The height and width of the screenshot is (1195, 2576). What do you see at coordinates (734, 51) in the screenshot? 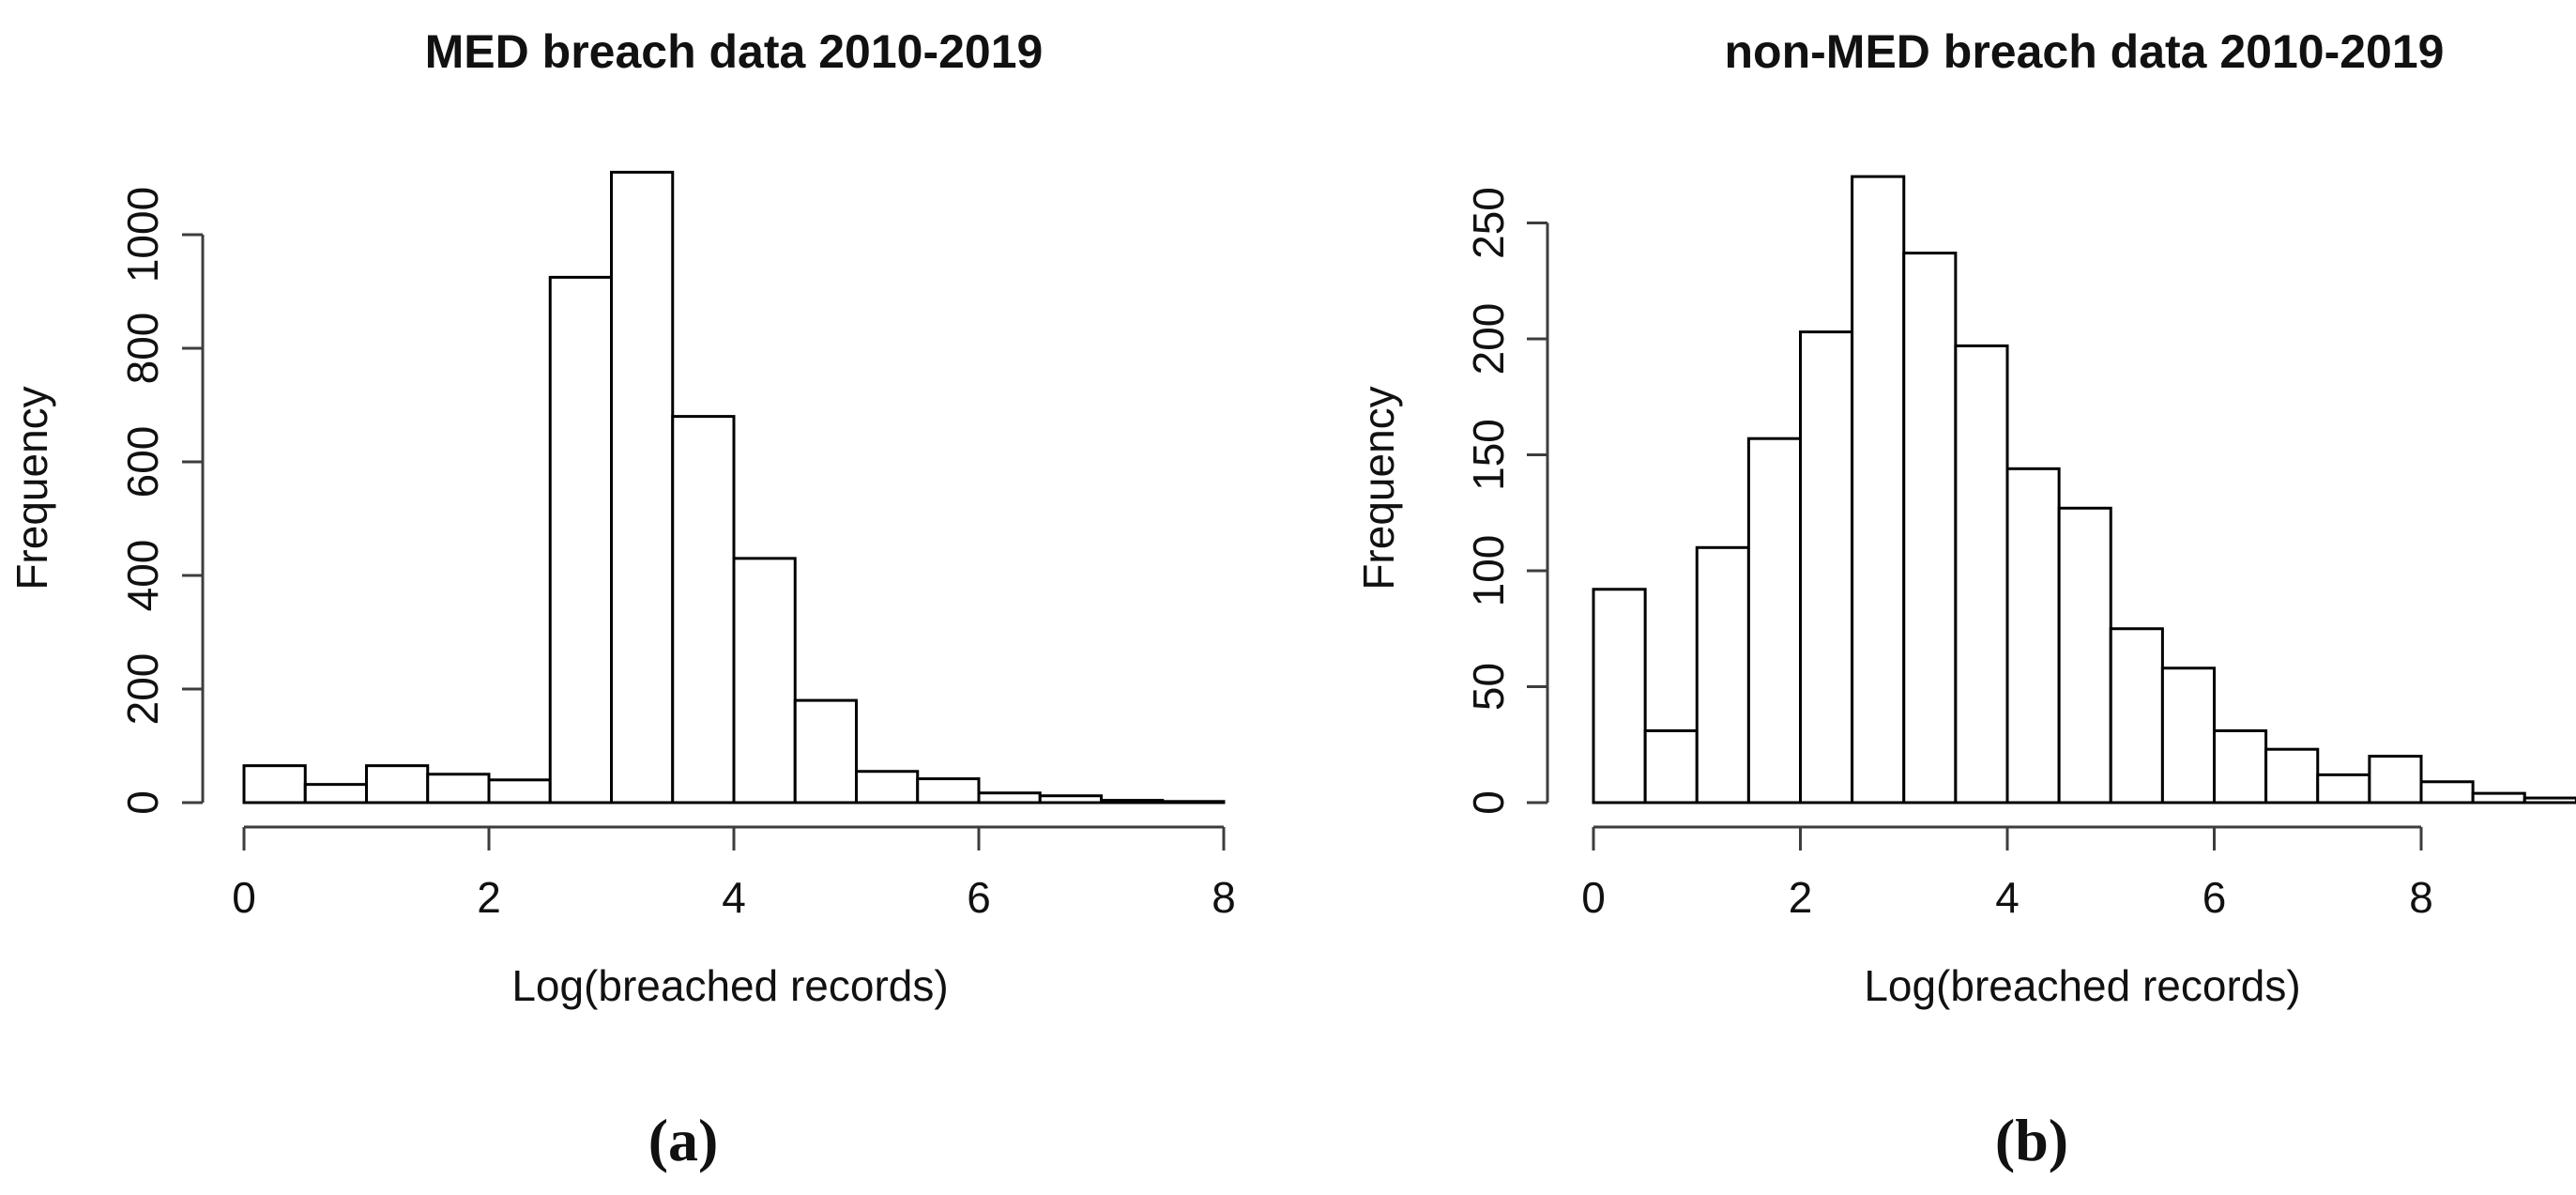
I see `chart-title-a: MED breach data 2010-2019` at bounding box center [734, 51].